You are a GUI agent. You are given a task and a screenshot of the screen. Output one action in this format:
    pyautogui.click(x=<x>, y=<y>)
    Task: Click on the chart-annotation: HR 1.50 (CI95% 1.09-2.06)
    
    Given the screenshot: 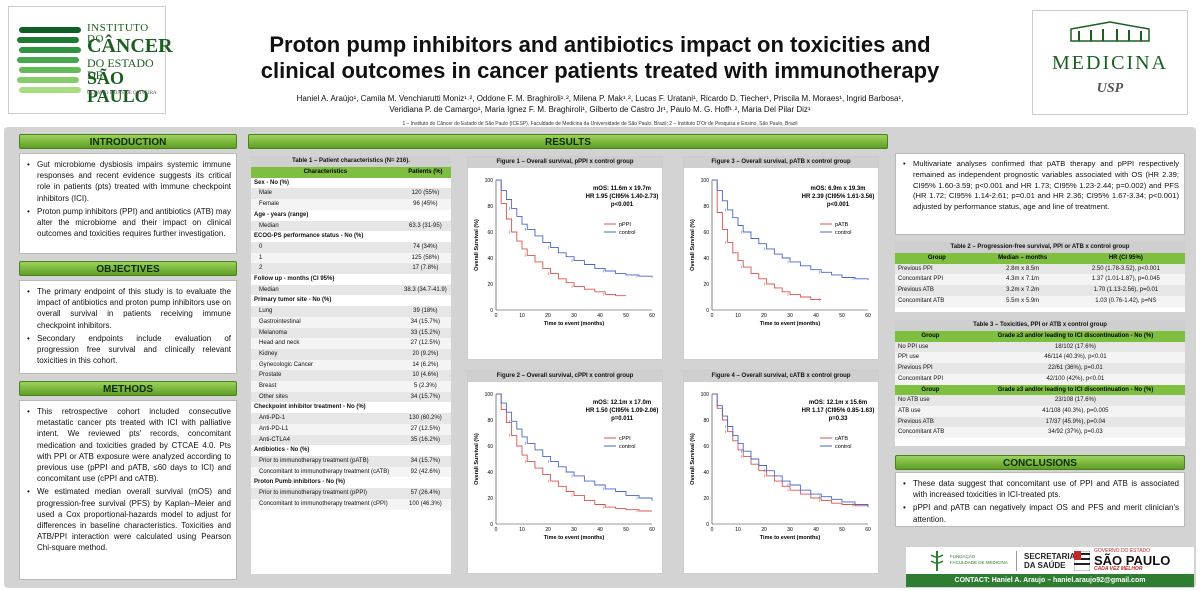 What is the action you would take?
    pyautogui.click(x=622, y=411)
    